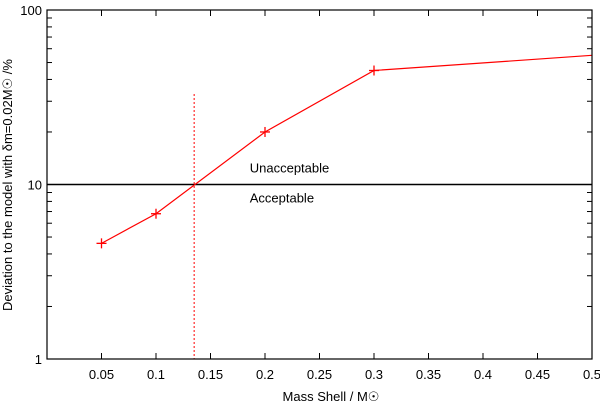 The height and width of the screenshot is (409, 600). I want to click on x-tick-label: 0.15, so click(210, 374).